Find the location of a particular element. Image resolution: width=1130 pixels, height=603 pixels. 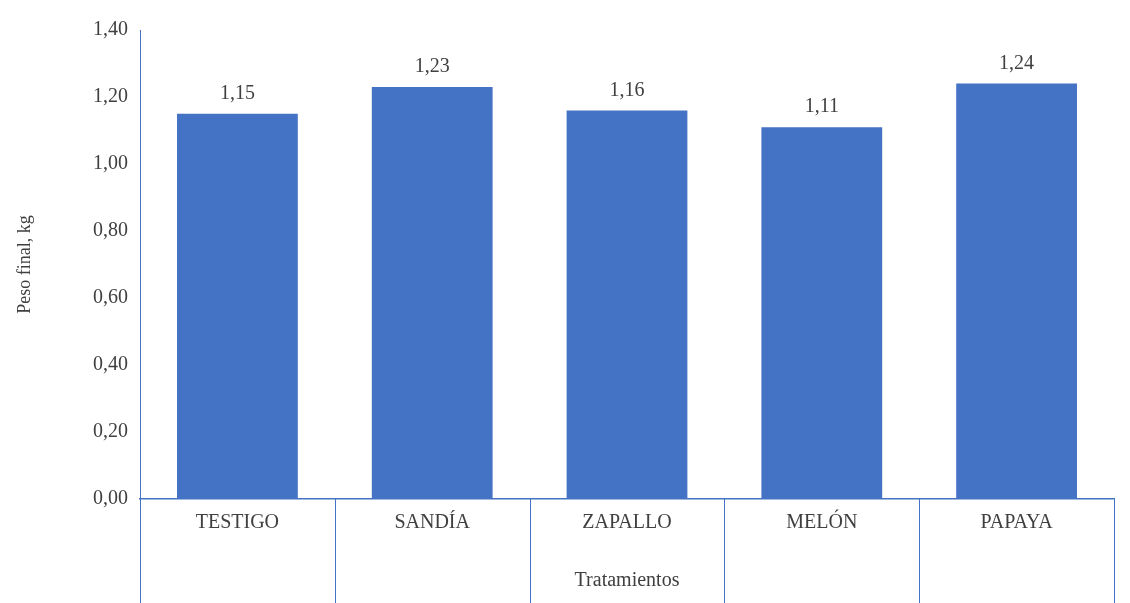

x-tick-label: MELÓN is located at coordinates (822, 521).